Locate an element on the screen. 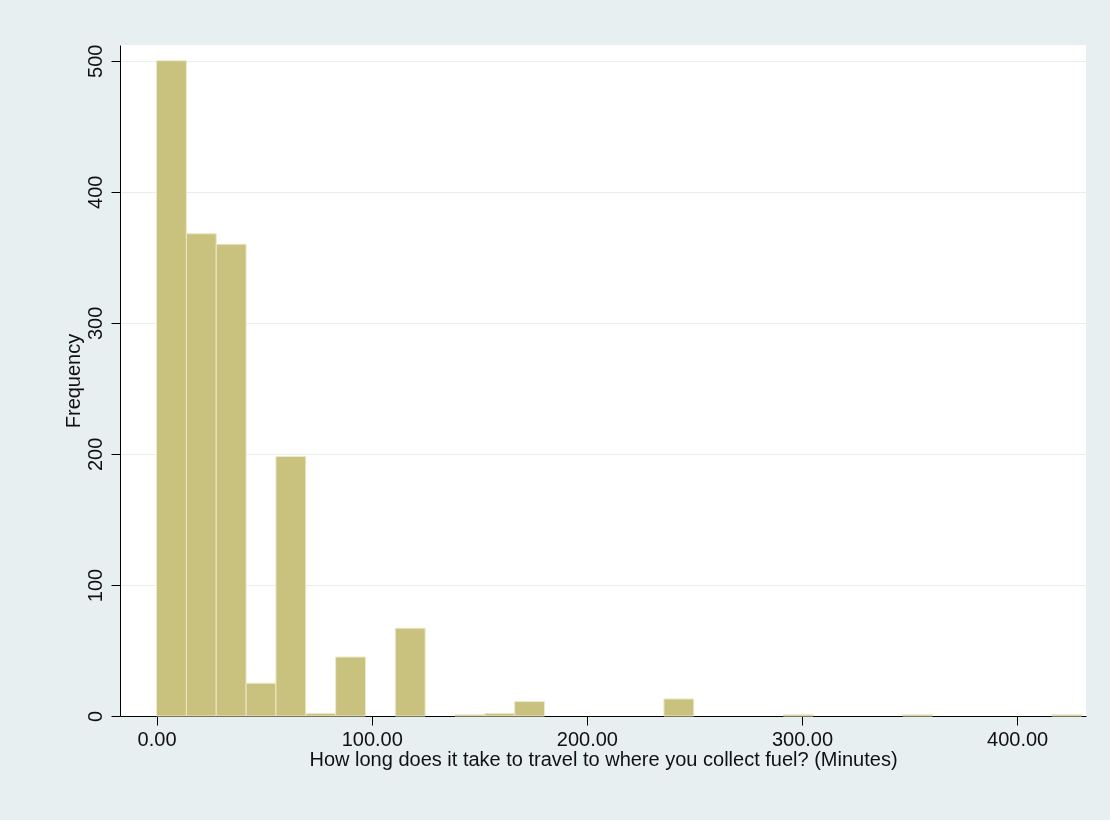 The width and height of the screenshot is (1110, 820). x-tick-label: 400.00 is located at coordinates (1018, 738).